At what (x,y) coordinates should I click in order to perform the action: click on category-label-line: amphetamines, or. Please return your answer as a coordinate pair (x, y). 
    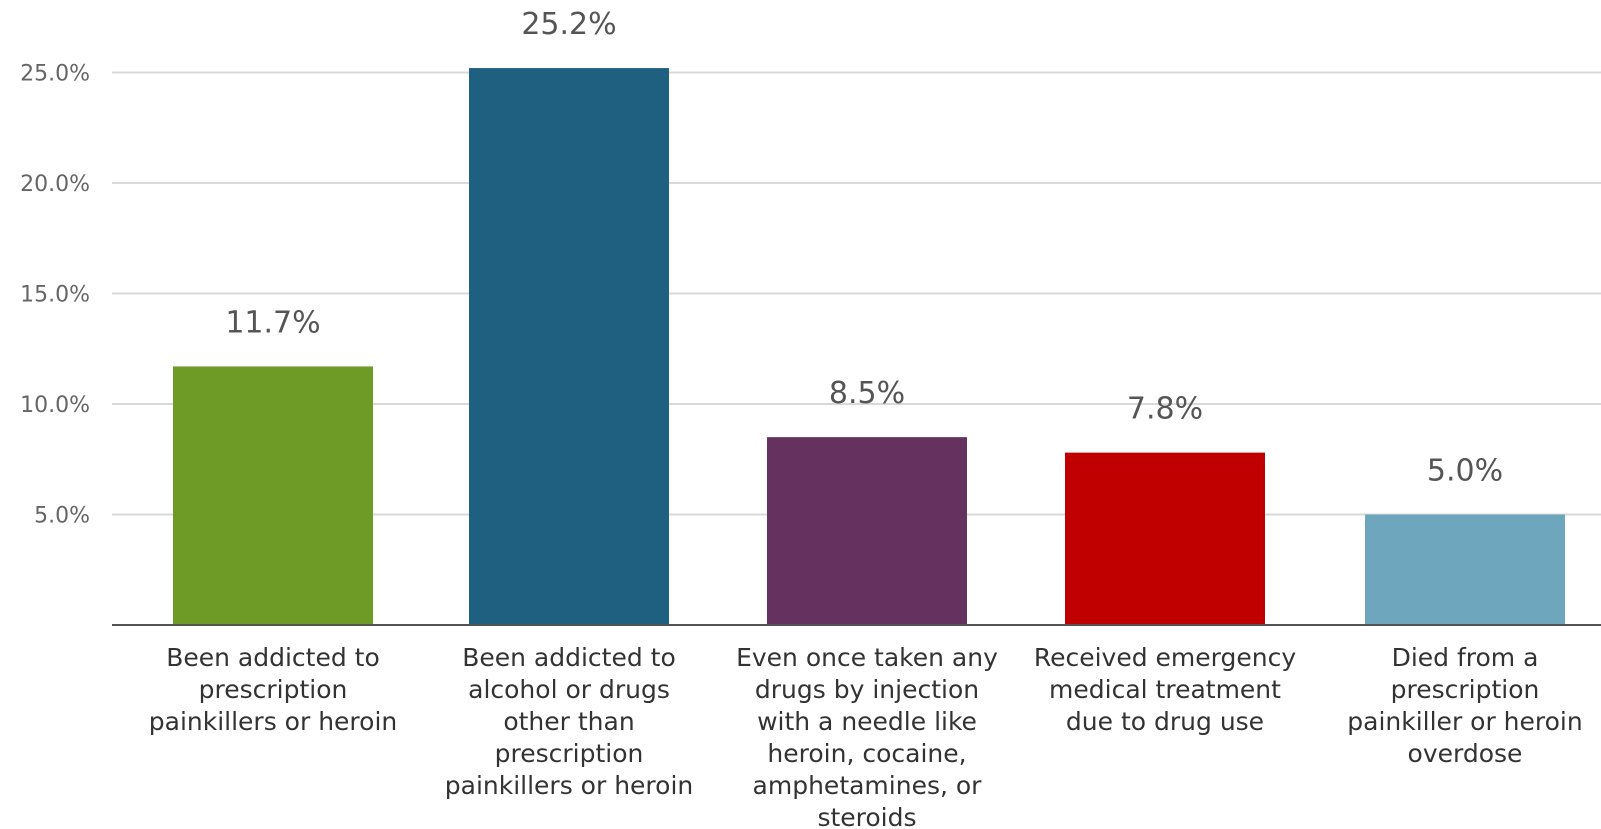
    Looking at the image, I should click on (868, 785).